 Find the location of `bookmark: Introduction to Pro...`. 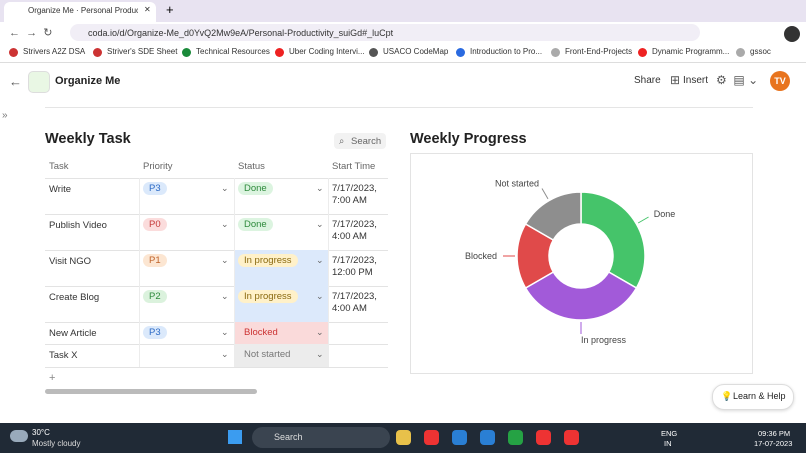

bookmark: Introduction to Pro... is located at coordinates (506, 51).